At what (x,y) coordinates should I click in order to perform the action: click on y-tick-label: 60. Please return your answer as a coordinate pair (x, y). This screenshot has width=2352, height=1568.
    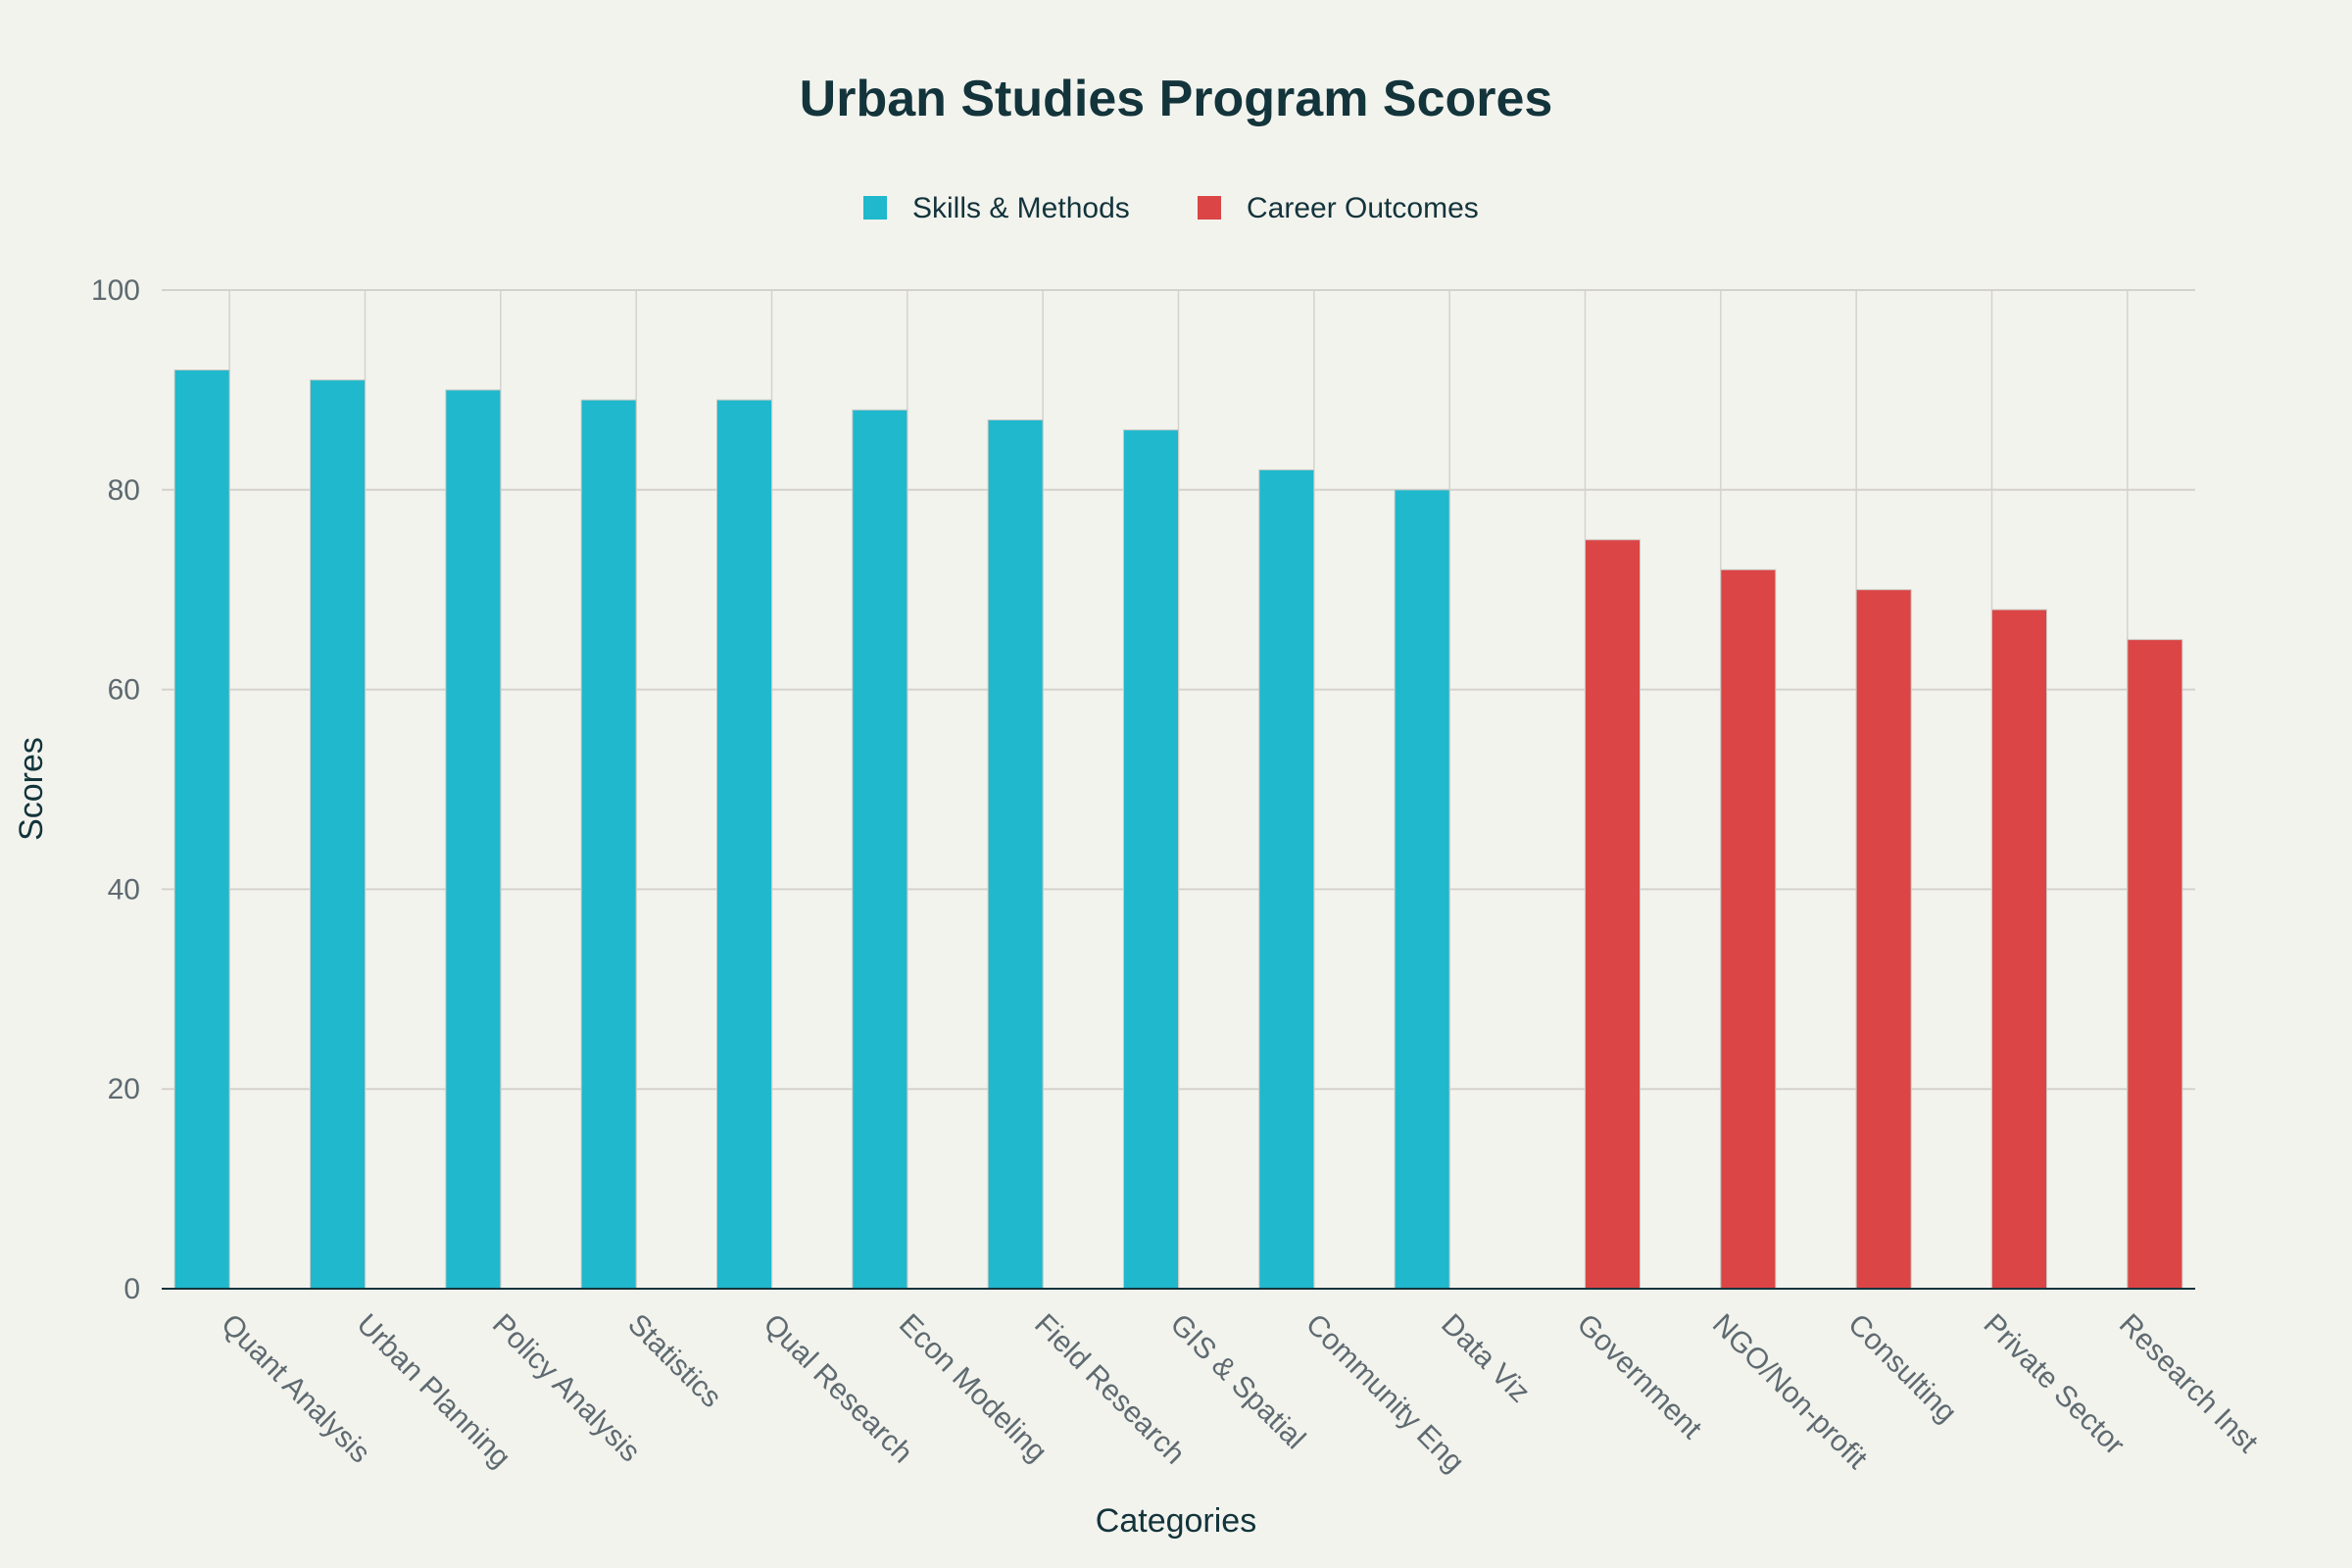
    Looking at the image, I should click on (124, 690).